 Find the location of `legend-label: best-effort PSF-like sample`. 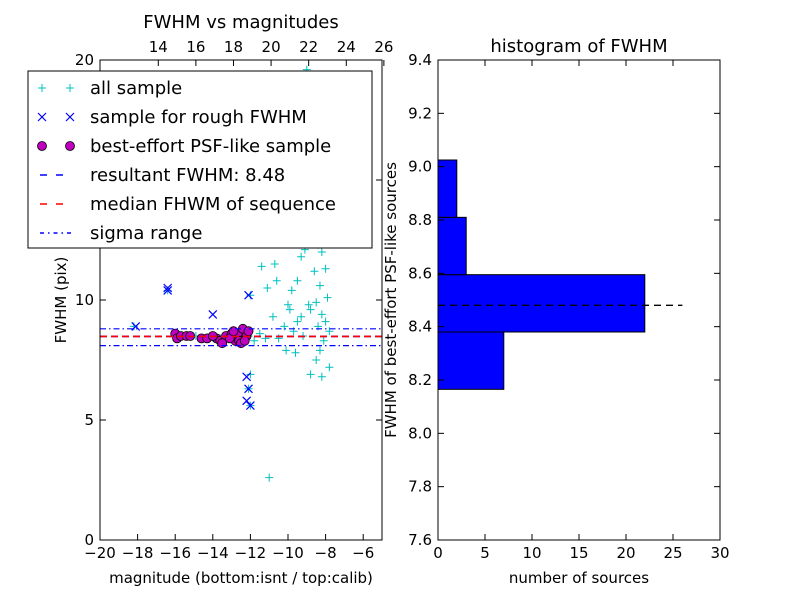

legend-label: best-effort PSF-like sample is located at coordinates (210, 146).